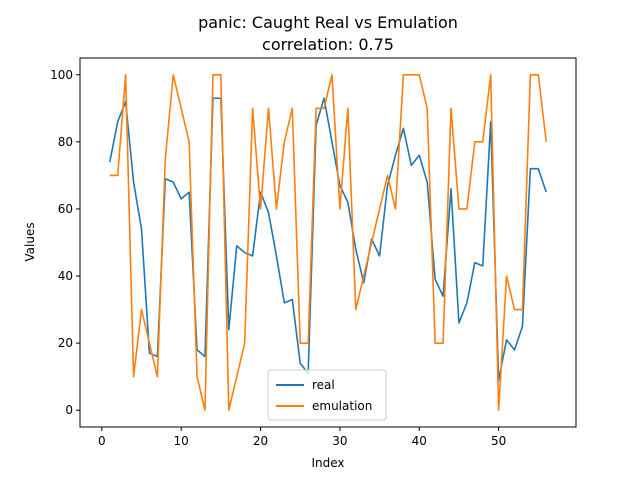 This screenshot has height=480, width=640. What do you see at coordinates (65, 242) in the screenshot?
I see `y-axis-ticks: 0 20 40 60 80 100` at bounding box center [65, 242].